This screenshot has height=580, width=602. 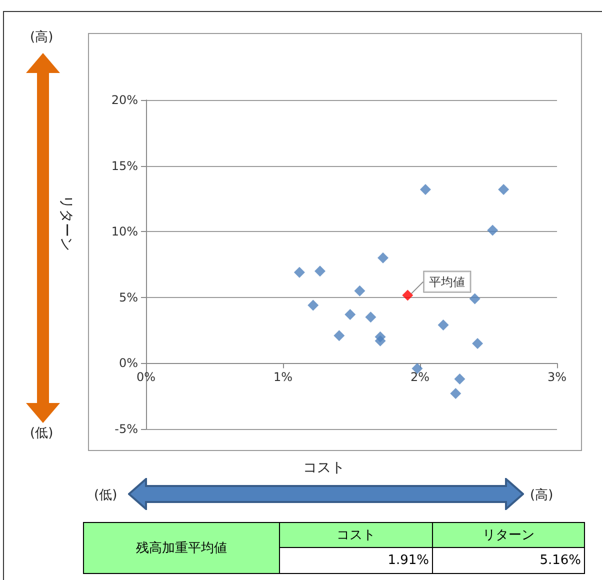 What do you see at coordinates (124, 165) in the screenshot?
I see `y-tick-label: 15%` at bounding box center [124, 165].